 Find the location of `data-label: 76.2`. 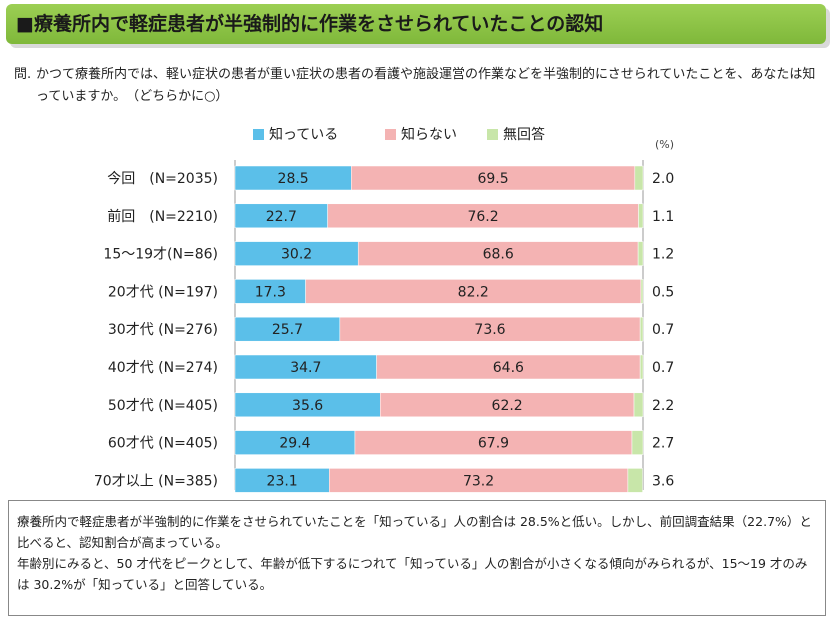

data-label: 76.2 is located at coordinates (482, 217).